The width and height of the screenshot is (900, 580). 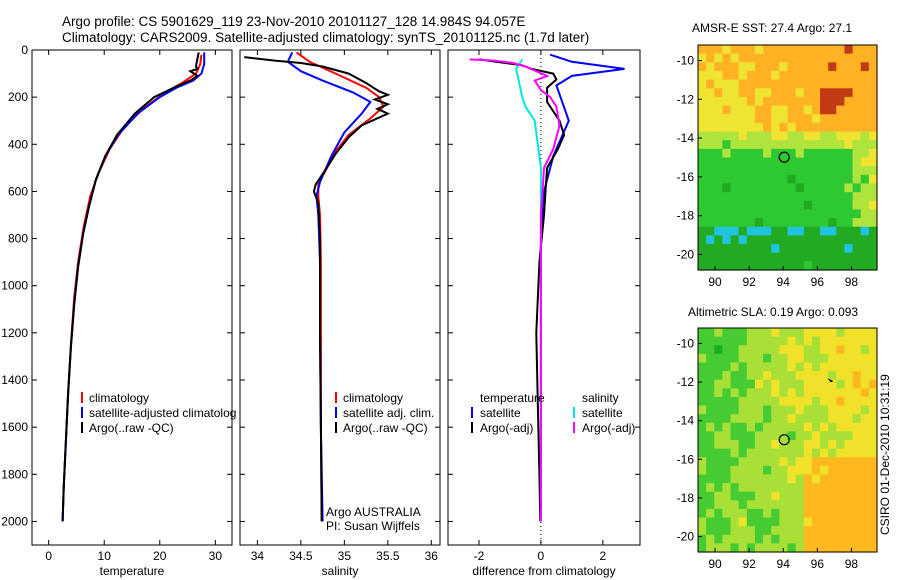 What do you see at coordinates (216, 556) in the screenshot?
I see `x-tick-label: 30` at bounding box center [216, 556].